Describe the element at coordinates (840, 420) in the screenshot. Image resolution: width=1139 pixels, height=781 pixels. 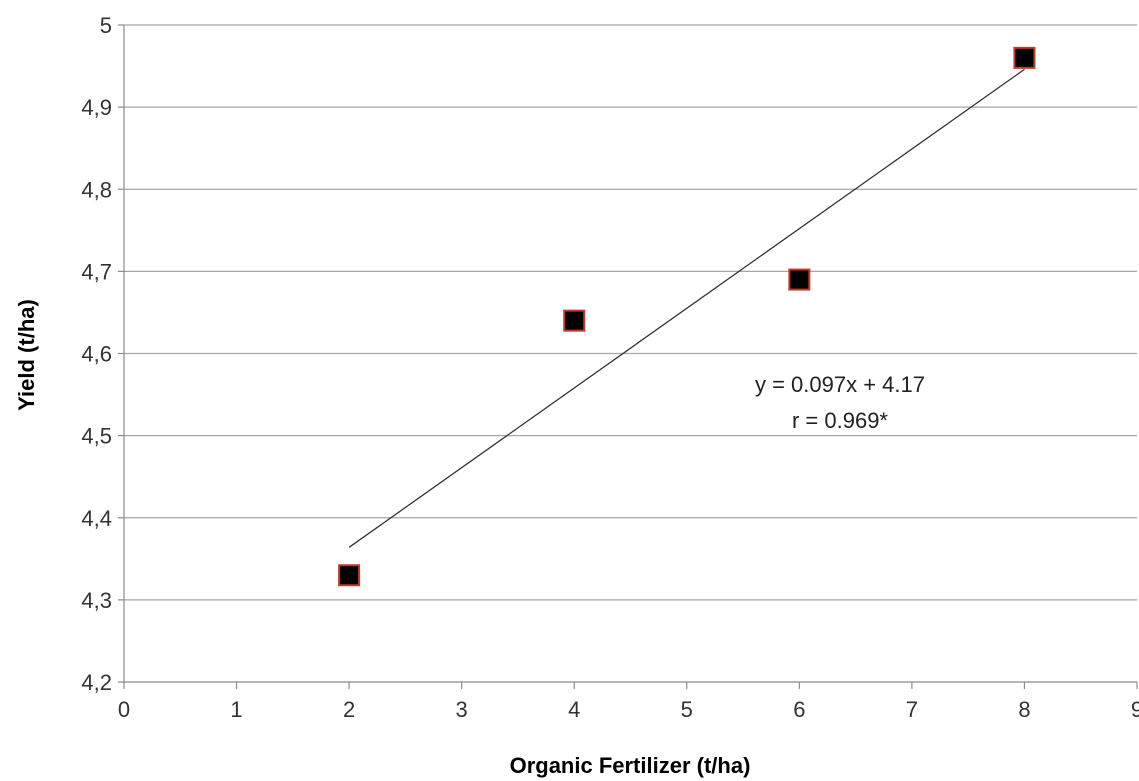
I see `annotation-correlation: r = 0.969*` at that location.